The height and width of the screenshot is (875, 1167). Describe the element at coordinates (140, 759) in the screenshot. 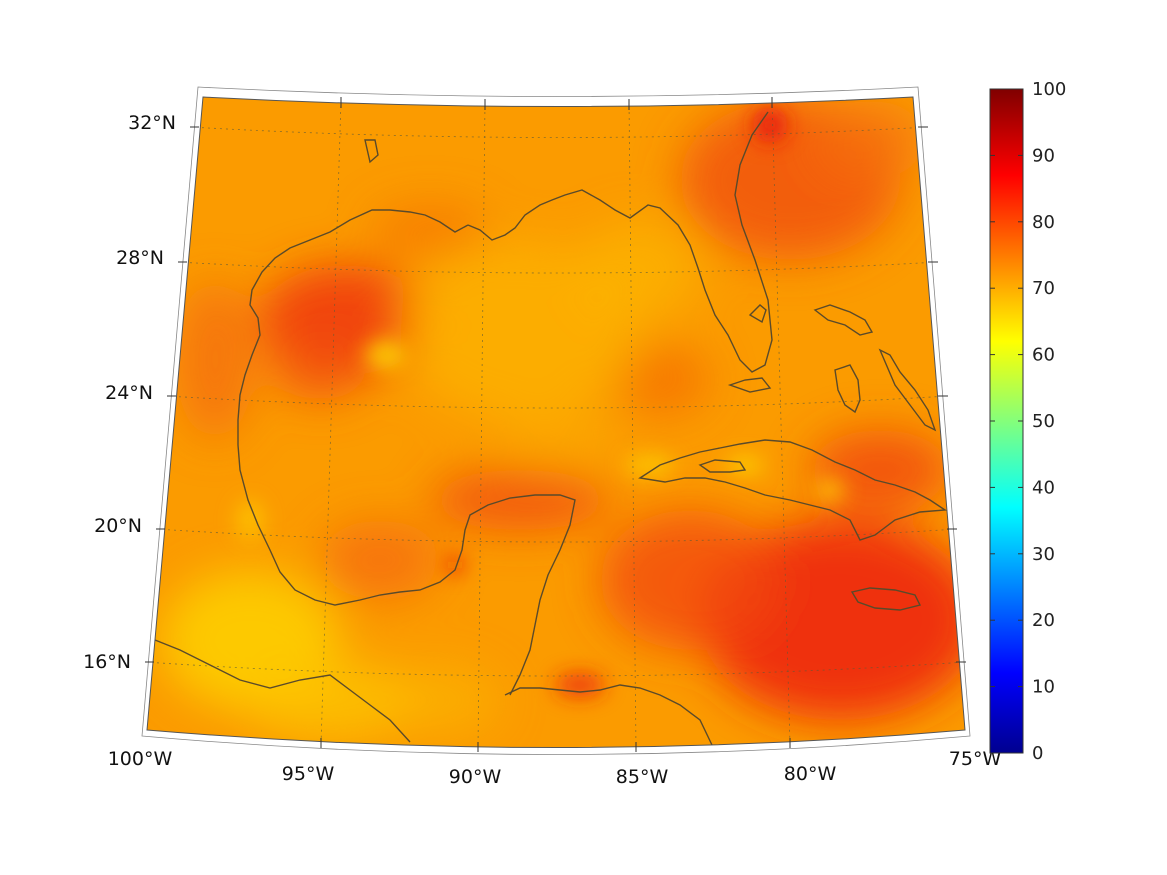

I see `lon-label-100: 100°W` at that location.